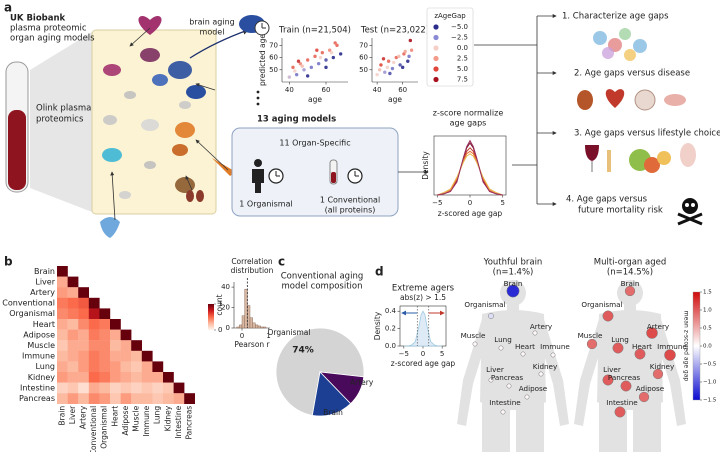 This screenshot has height=452, width=720. I want to click on legend-swatch, so click(436, 27).